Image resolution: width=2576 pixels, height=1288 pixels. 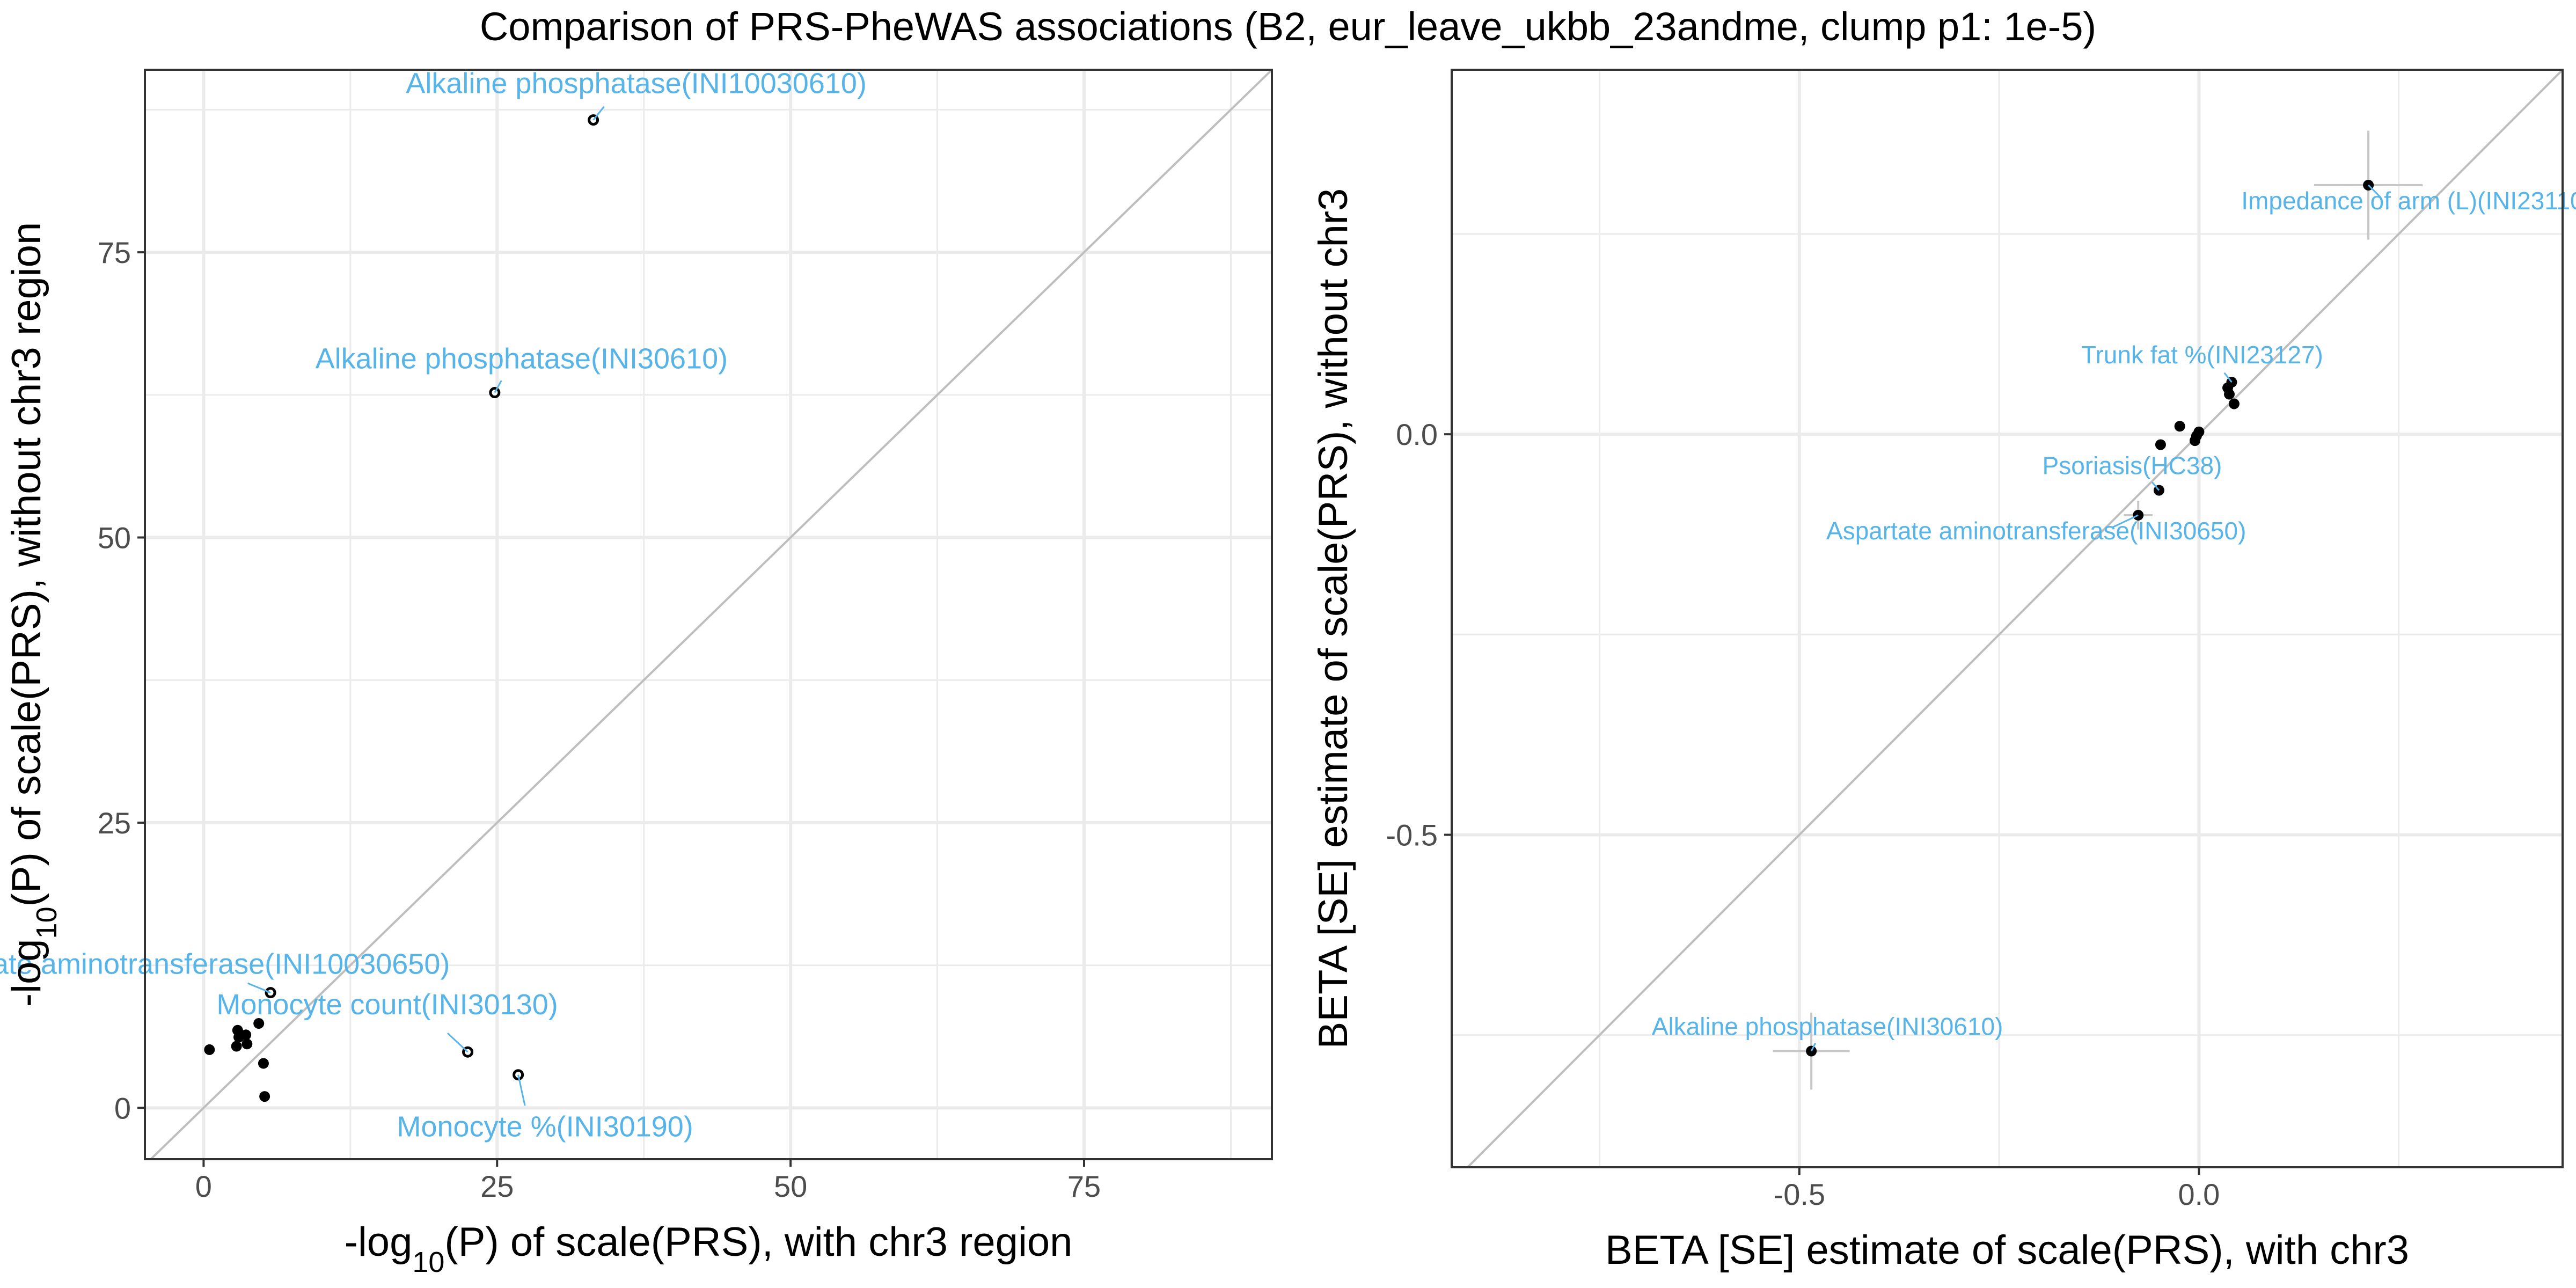 What do you see at coordinates (114, 823) in the screenshot?
I see `y-tick-label: 25` at bounding box center [114, 823].